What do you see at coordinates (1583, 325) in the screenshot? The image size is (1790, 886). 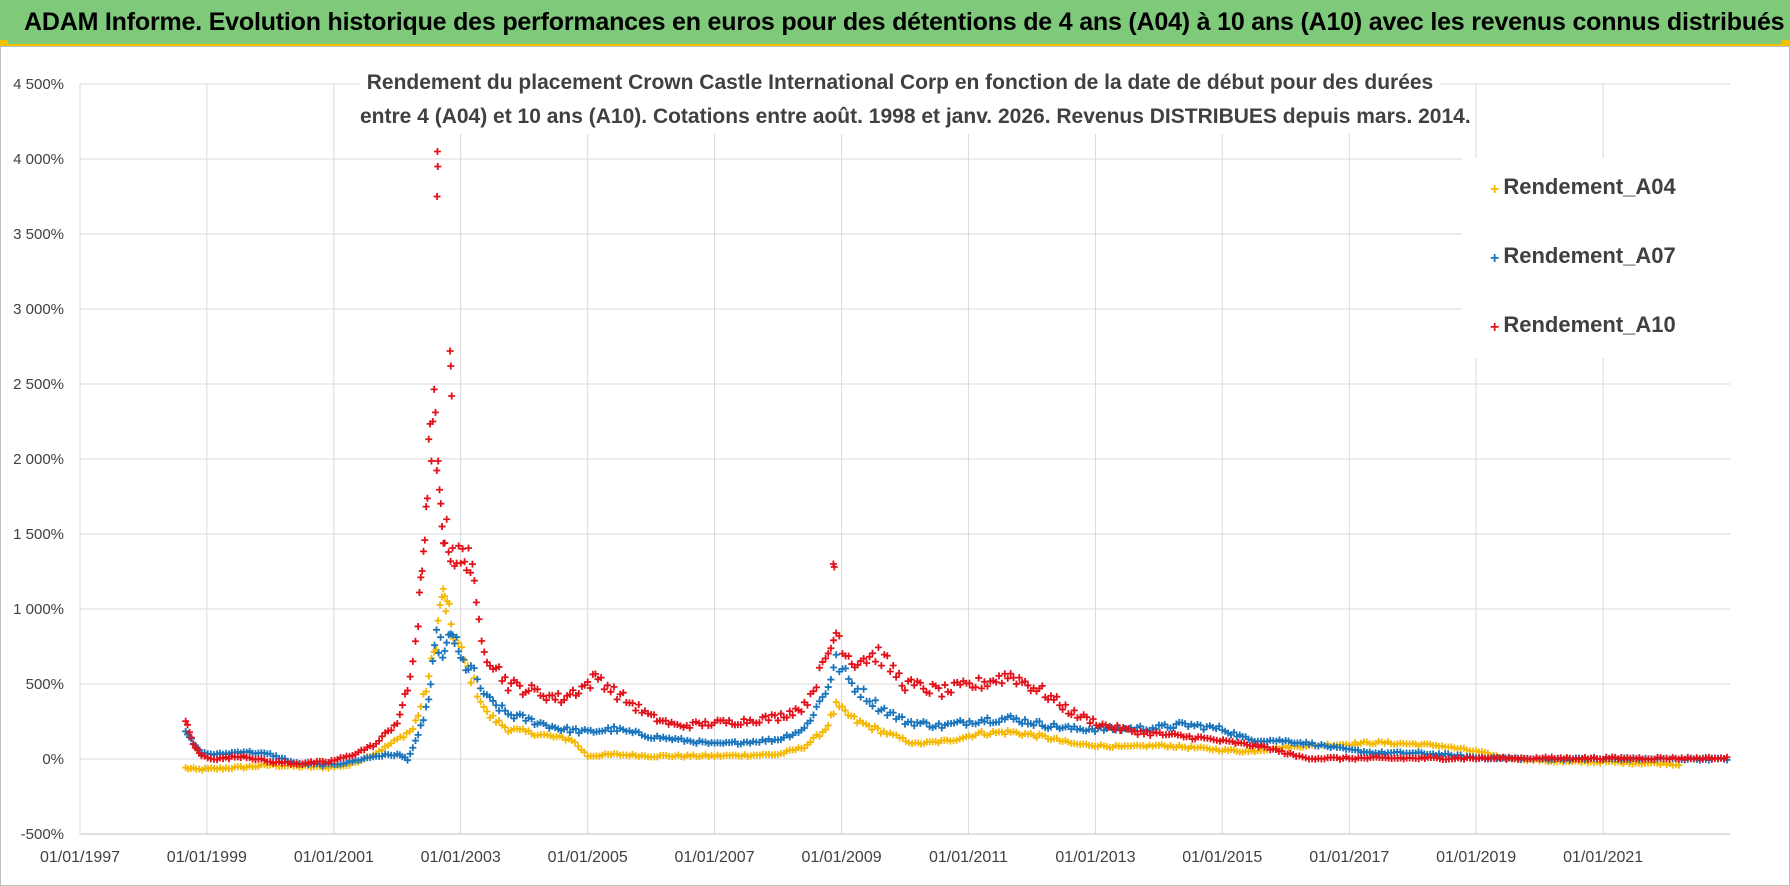 I see `legend-item-a10: + Rendement_A10` at bounding box center [1583, 325].